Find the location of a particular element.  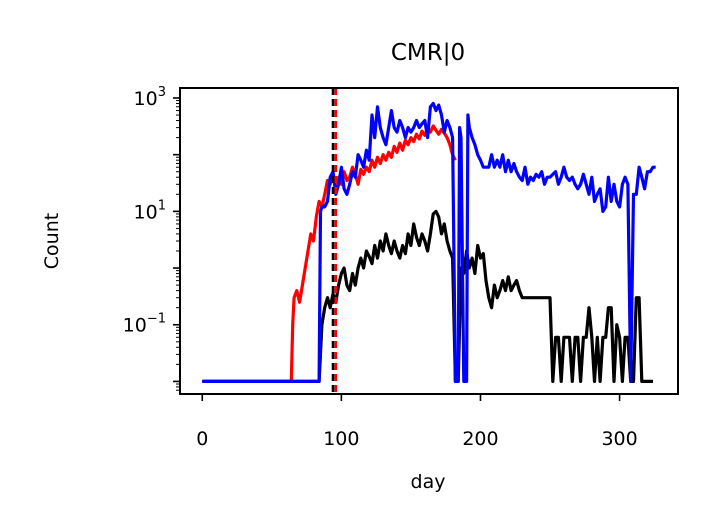

x-tick-label: 0 is located at coordinates (202, 439).